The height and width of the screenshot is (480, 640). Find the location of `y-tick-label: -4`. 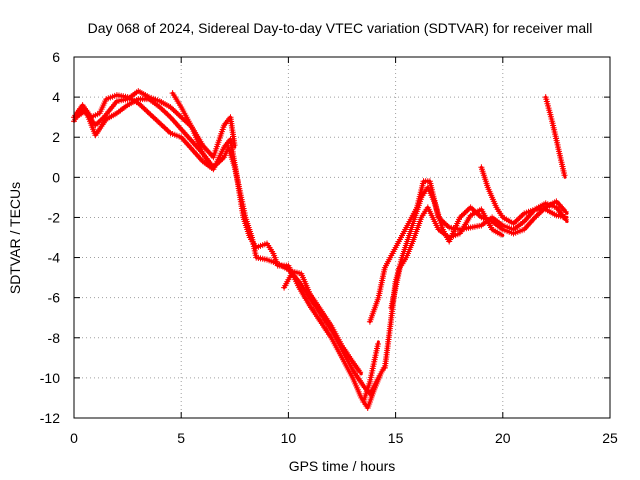

y-tick-label: -4 is located at coordinates (54, 258).